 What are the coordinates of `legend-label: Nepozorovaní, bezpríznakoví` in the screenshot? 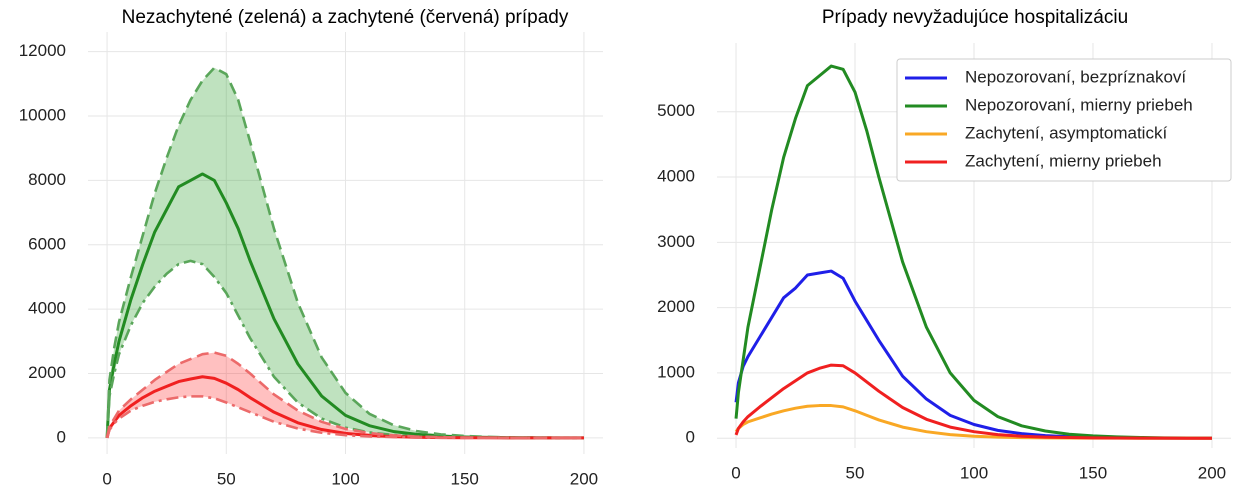 It's located at (1075, 76).